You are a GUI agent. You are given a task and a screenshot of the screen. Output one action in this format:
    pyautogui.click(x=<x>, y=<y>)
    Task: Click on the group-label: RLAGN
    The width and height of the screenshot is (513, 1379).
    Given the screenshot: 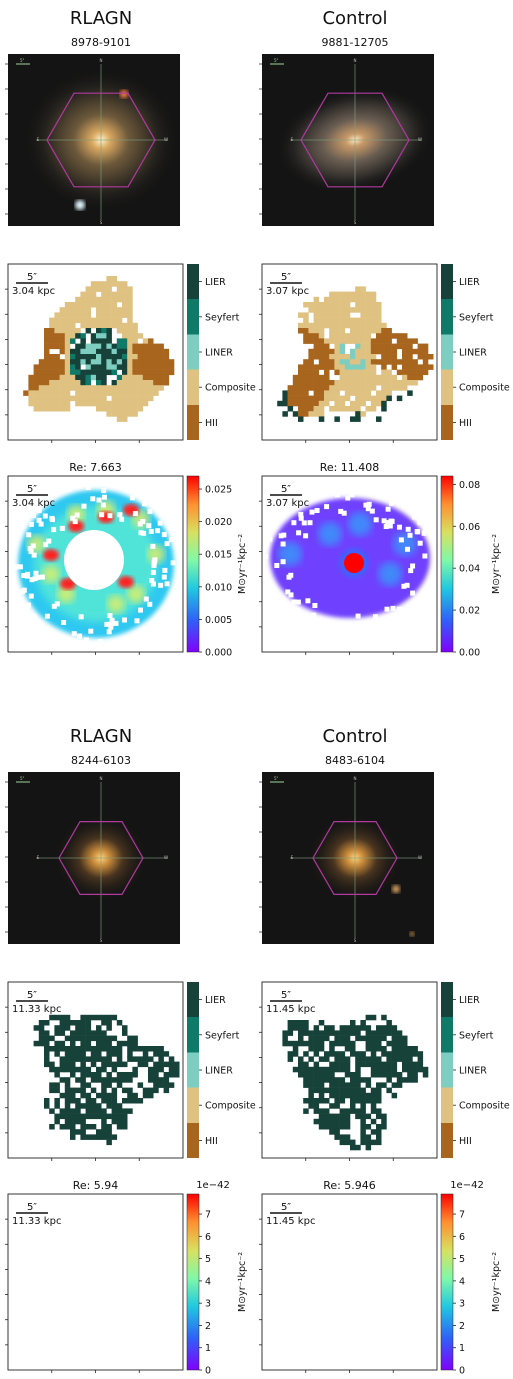 What is the action you would take?
    pyautogui.click(x=101, y=18)
    